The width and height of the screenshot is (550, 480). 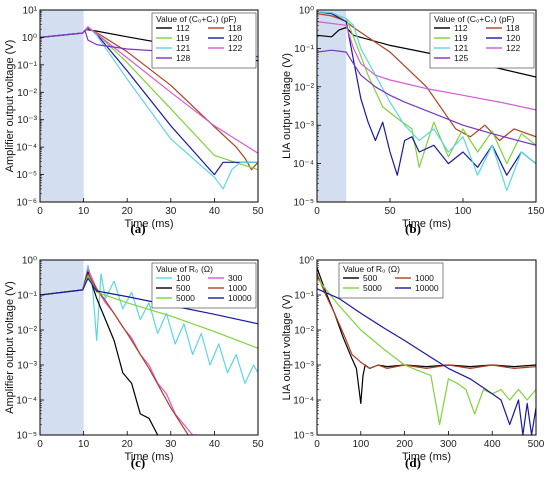 What do you see at coordinates (461, 58) in the screenshot?
I see `legend-entry: 125` at bounding box center [461, 58].